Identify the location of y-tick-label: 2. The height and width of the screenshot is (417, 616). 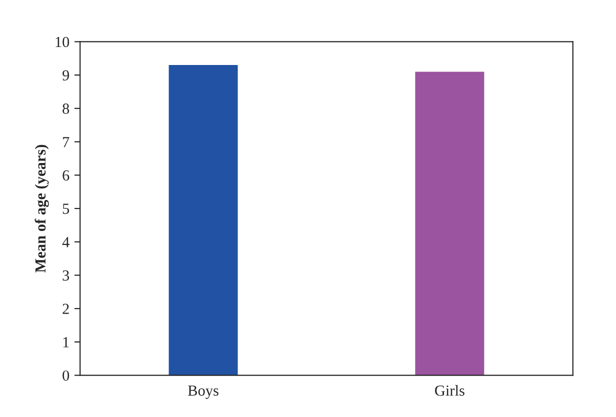
(65, 309).